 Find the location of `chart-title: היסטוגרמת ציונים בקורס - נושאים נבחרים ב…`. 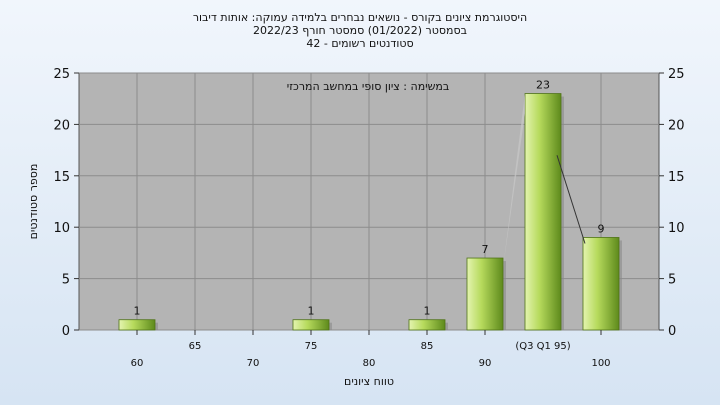

chart-title: היסטוגרמת ציונים בקורס - נושאים נבחרים ב… is located at coordinates (360, 17).